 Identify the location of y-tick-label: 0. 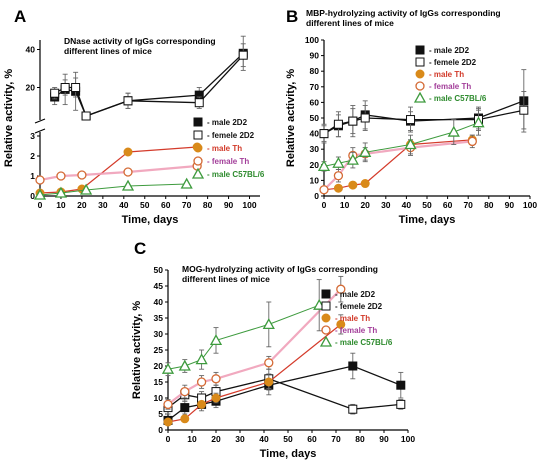
(160, 430).